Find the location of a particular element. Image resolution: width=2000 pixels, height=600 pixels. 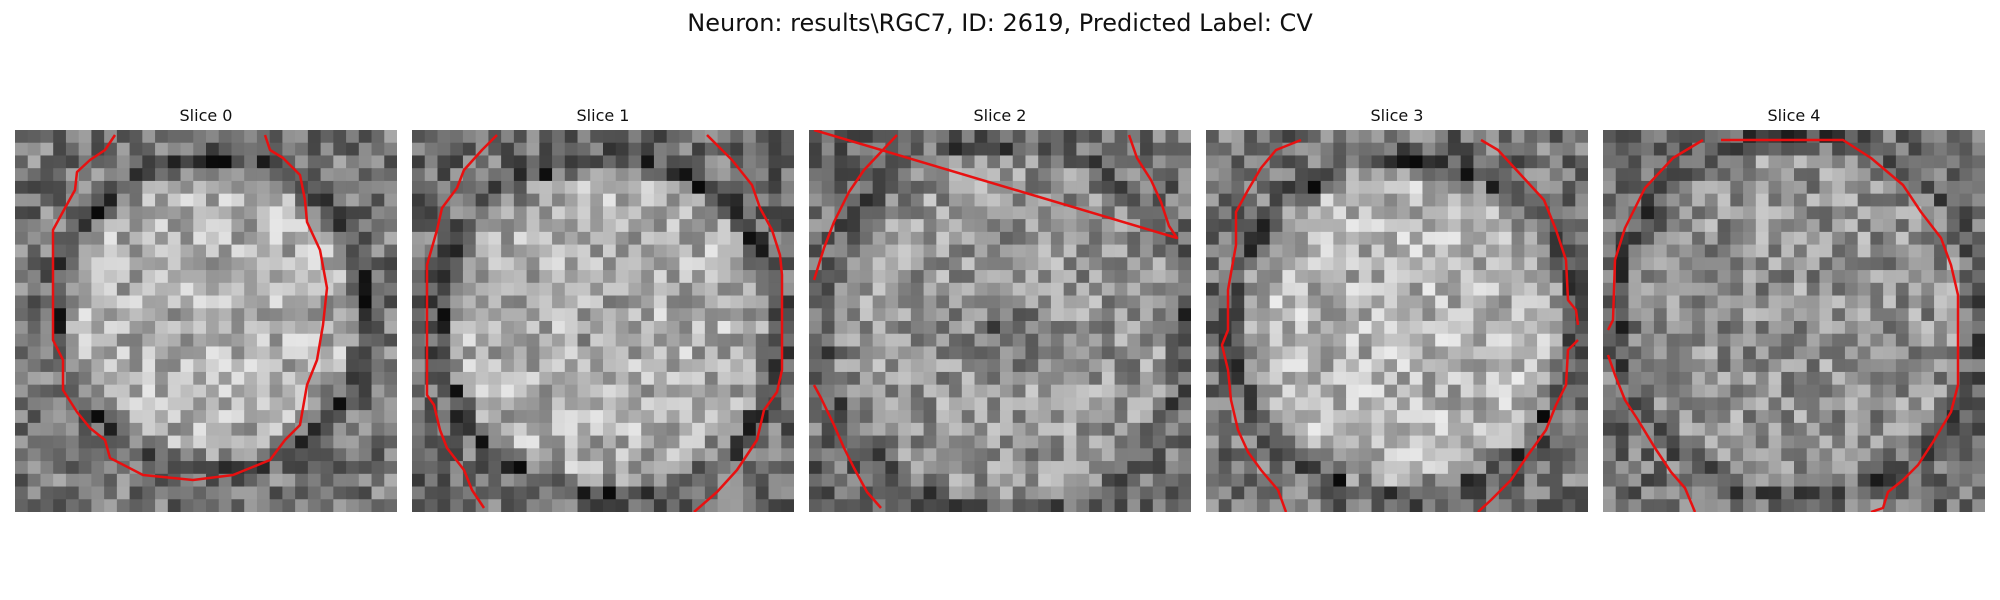

segmentation-contour-4b is located at coordinates (1651, 433).